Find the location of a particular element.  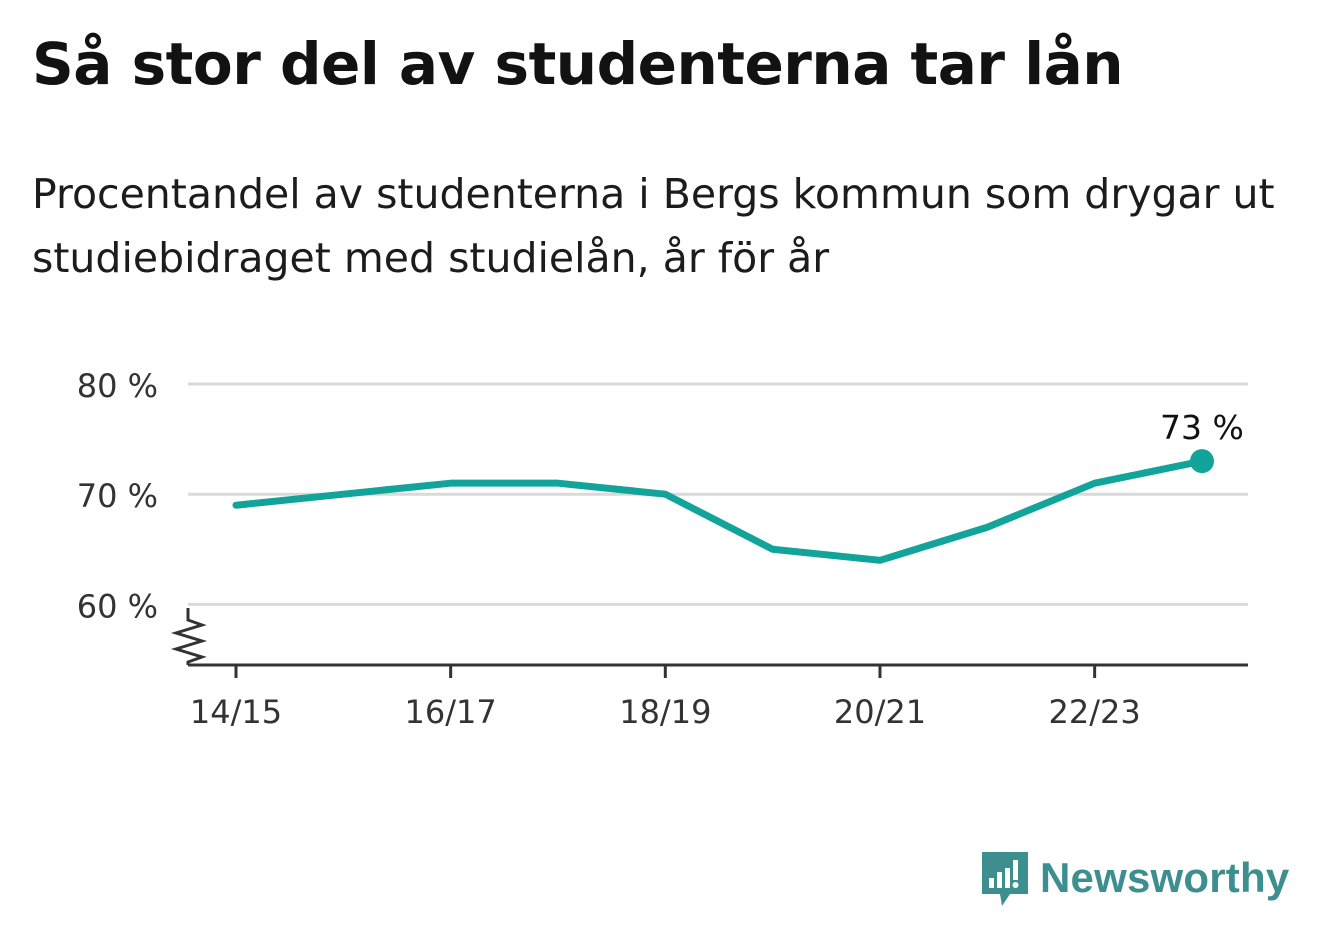

y-tick-label: 80 % is located at coordinates (117, 386).